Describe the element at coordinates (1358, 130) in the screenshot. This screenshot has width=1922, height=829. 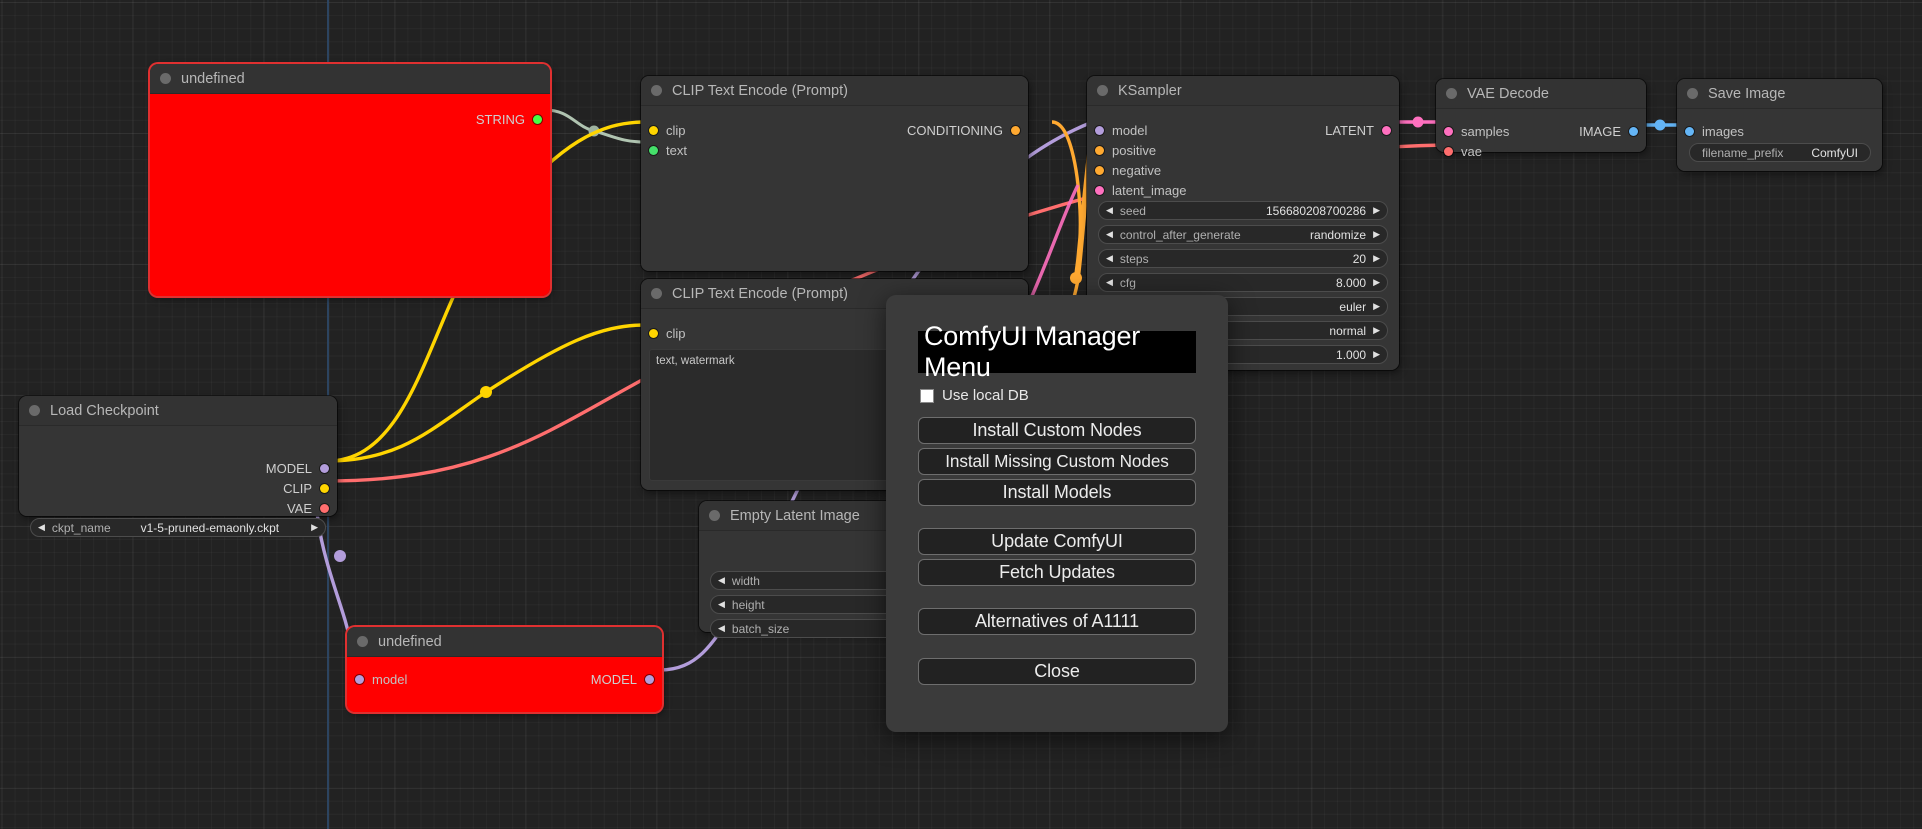
I see `node-output-latent: LATENT` at that location.